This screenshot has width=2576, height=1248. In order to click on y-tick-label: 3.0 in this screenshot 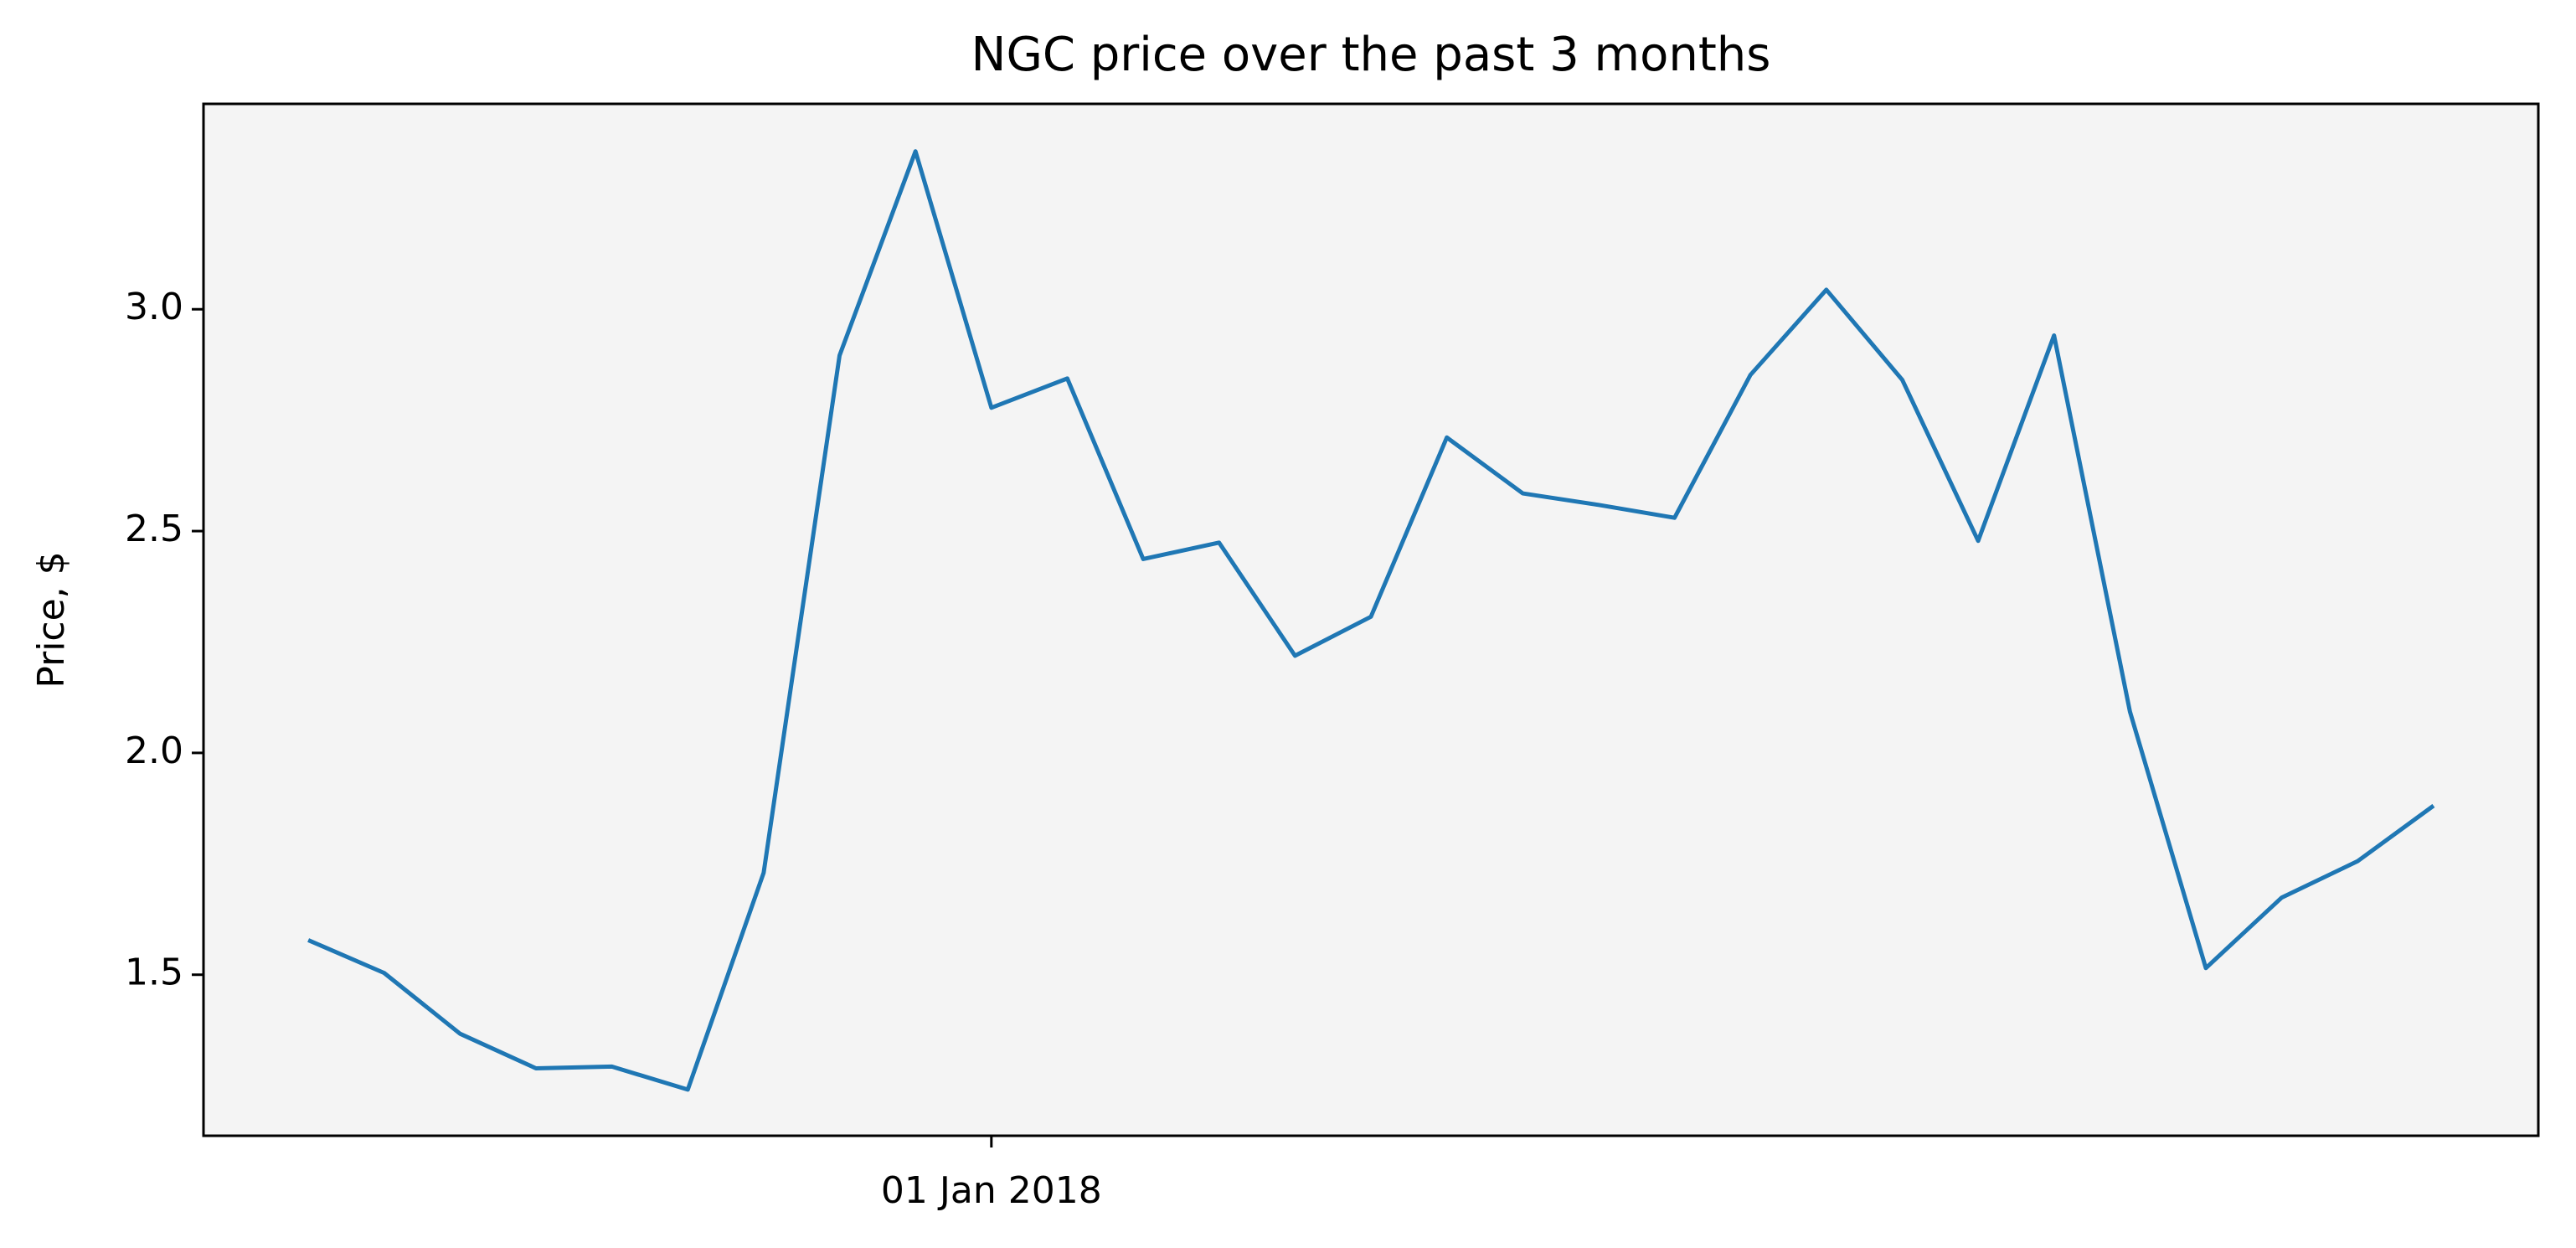, I will do `click(154, 307)`.